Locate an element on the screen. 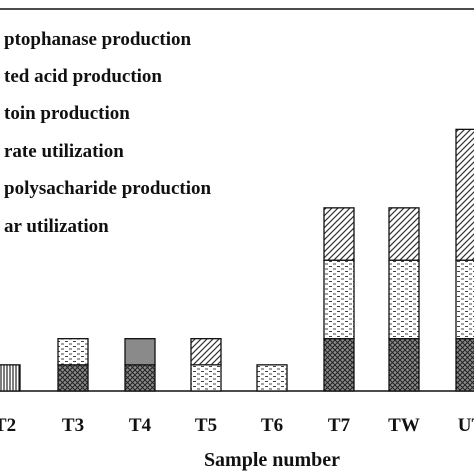 This screenshot has width=474, height=474. legend-entry-5: ar utilization is located at coordinates (56, 226).